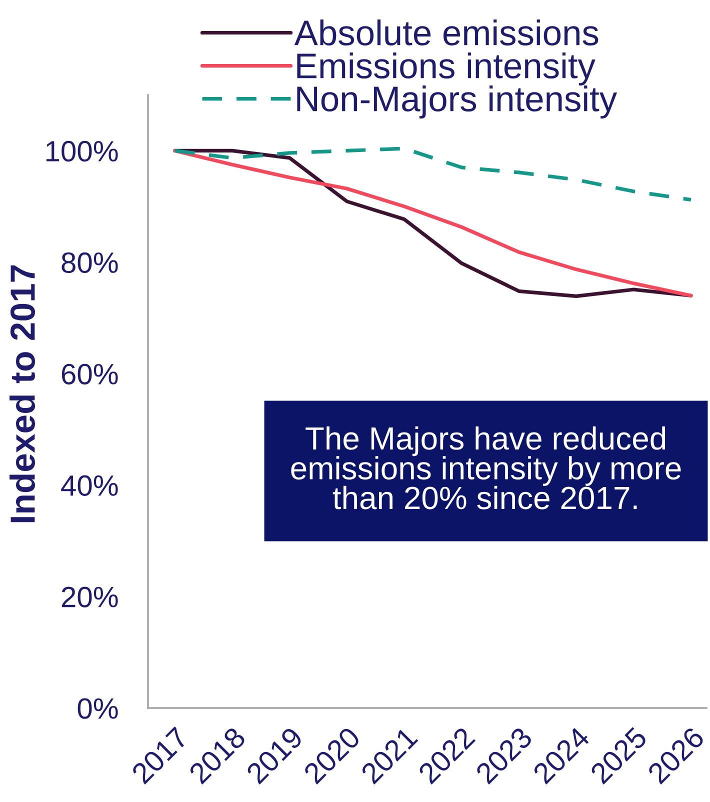  What do you see at coordinates (23, 393) in the screenshot?
I see `y-axis-title: Indexed to 2017` at bounding box center [23, 393].